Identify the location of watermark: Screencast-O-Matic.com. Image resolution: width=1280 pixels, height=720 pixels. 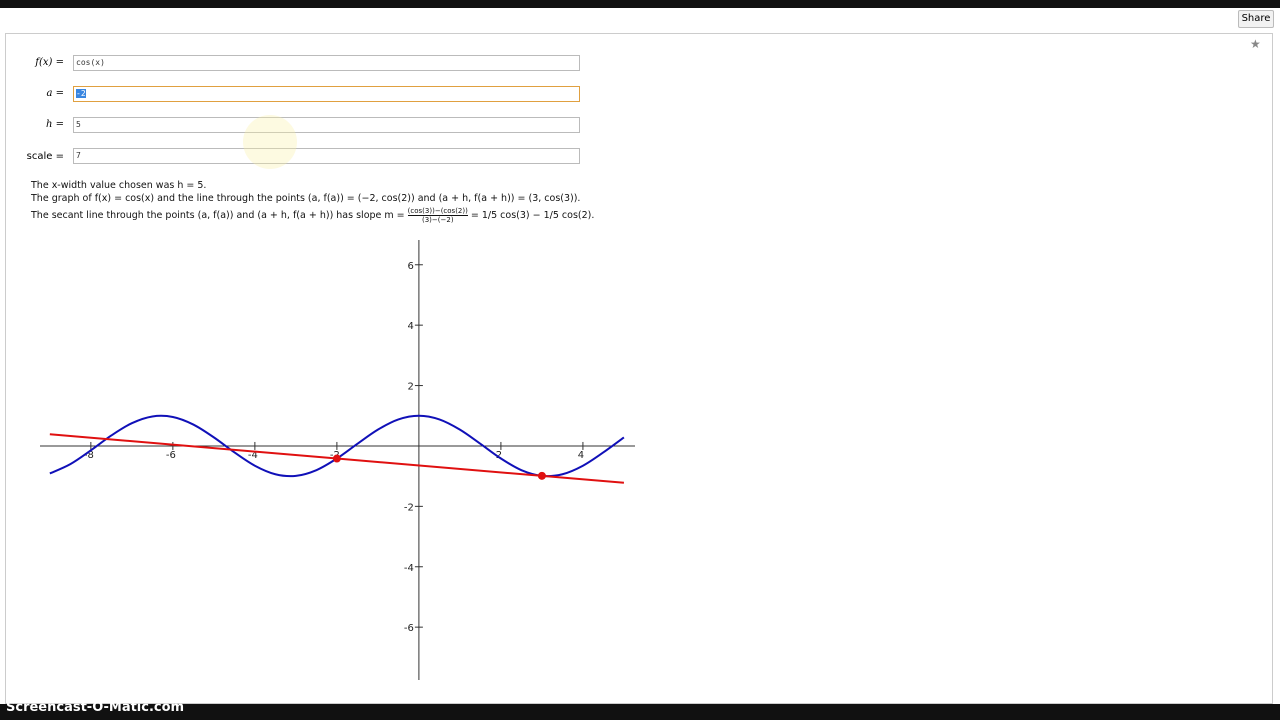
(95, 707).